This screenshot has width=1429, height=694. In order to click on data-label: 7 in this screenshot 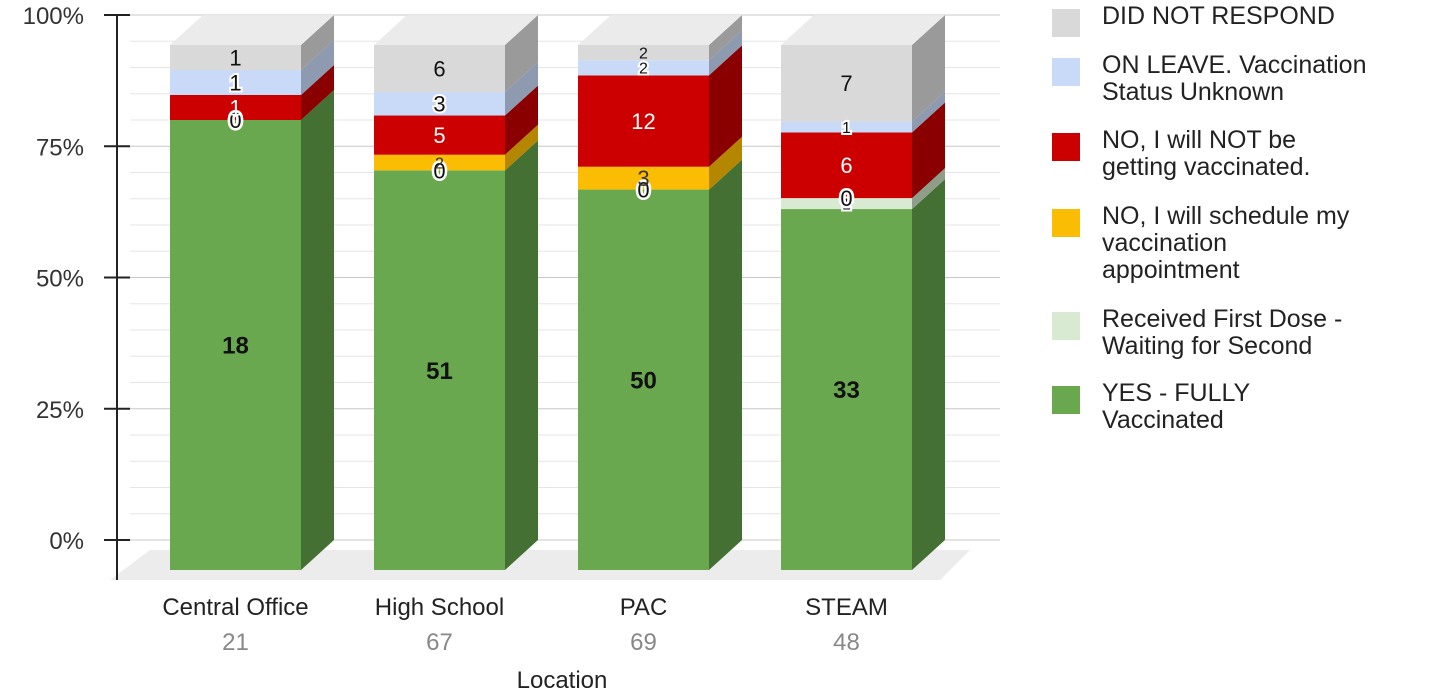, I will do `click(846, 83)`.